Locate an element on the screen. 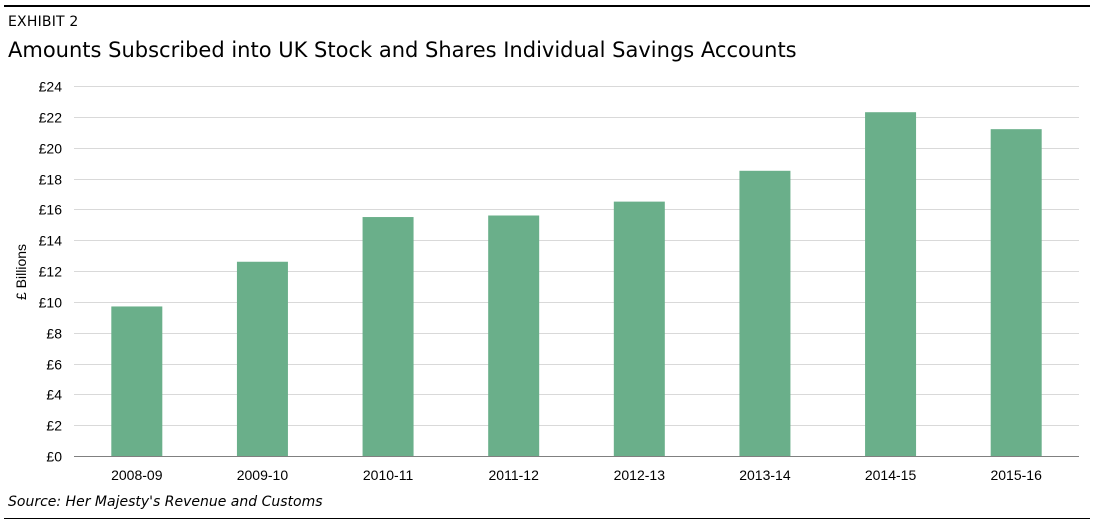 This screenshot has height=524, width=1097. y-tick-label: £8 is located at coordinates (54, 334).